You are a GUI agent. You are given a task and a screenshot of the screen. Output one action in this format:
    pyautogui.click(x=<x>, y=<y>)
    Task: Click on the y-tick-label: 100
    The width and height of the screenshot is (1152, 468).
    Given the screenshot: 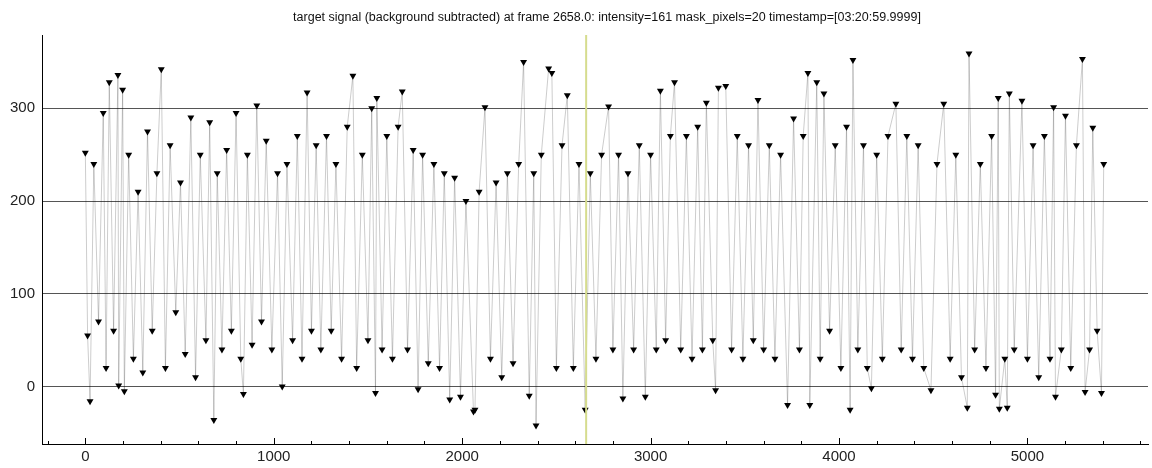 What is the action you would take?
    pyautogui.click(x=22, y=292)
    